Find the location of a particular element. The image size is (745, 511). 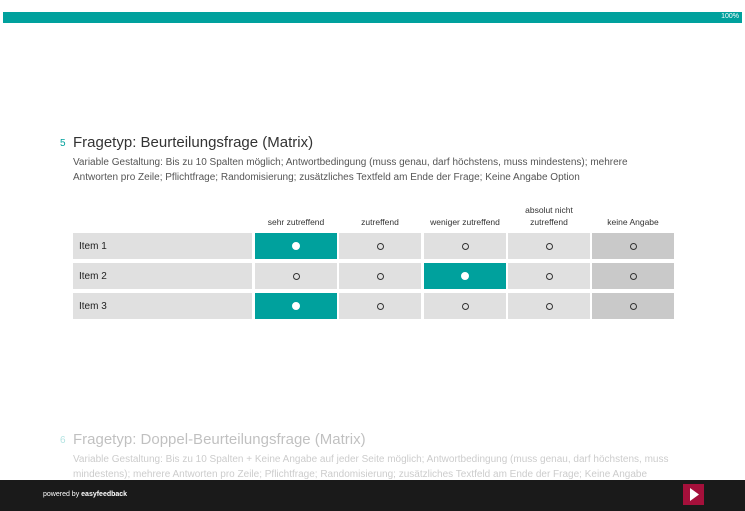

question-title: Fragetyp: Beurteilungsfrage (Matrix) is located at coordinates (193, 142).